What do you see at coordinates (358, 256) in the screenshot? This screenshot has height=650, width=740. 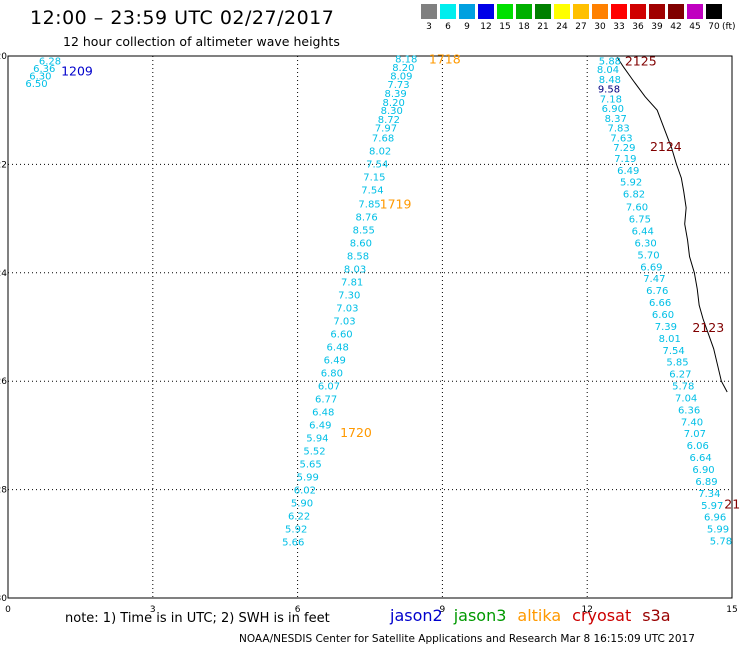 I see `wave-height-value: 8.58` at bounding box center [358, 256].